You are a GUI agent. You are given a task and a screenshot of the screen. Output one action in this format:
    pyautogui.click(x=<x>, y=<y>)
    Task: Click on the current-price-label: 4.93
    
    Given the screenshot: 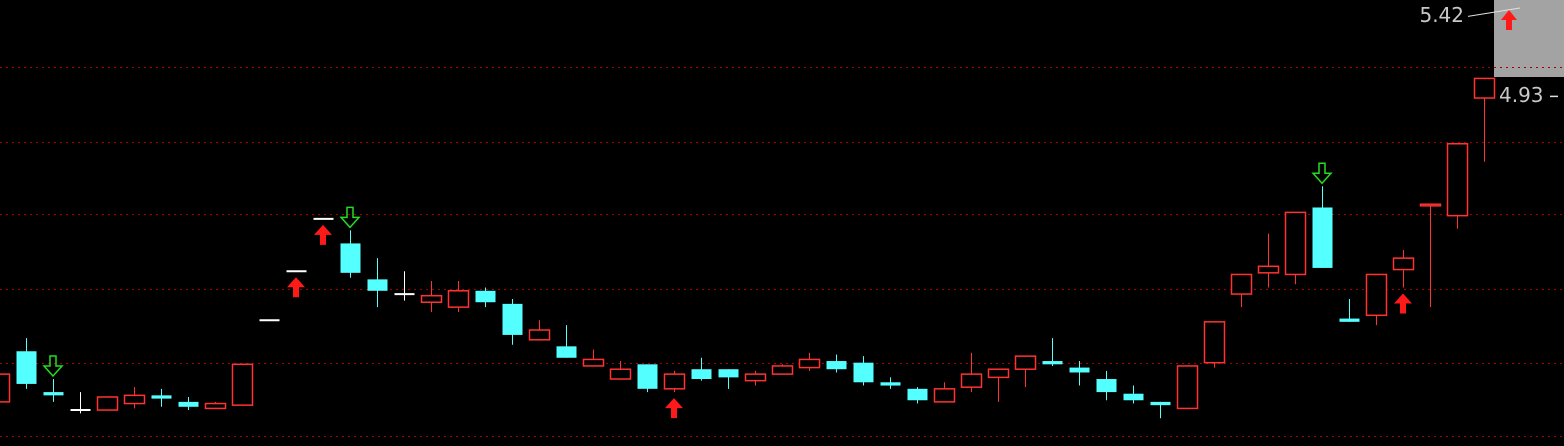 What is the action you would take?
    pyautogui.click(x=1521, y=95)
    